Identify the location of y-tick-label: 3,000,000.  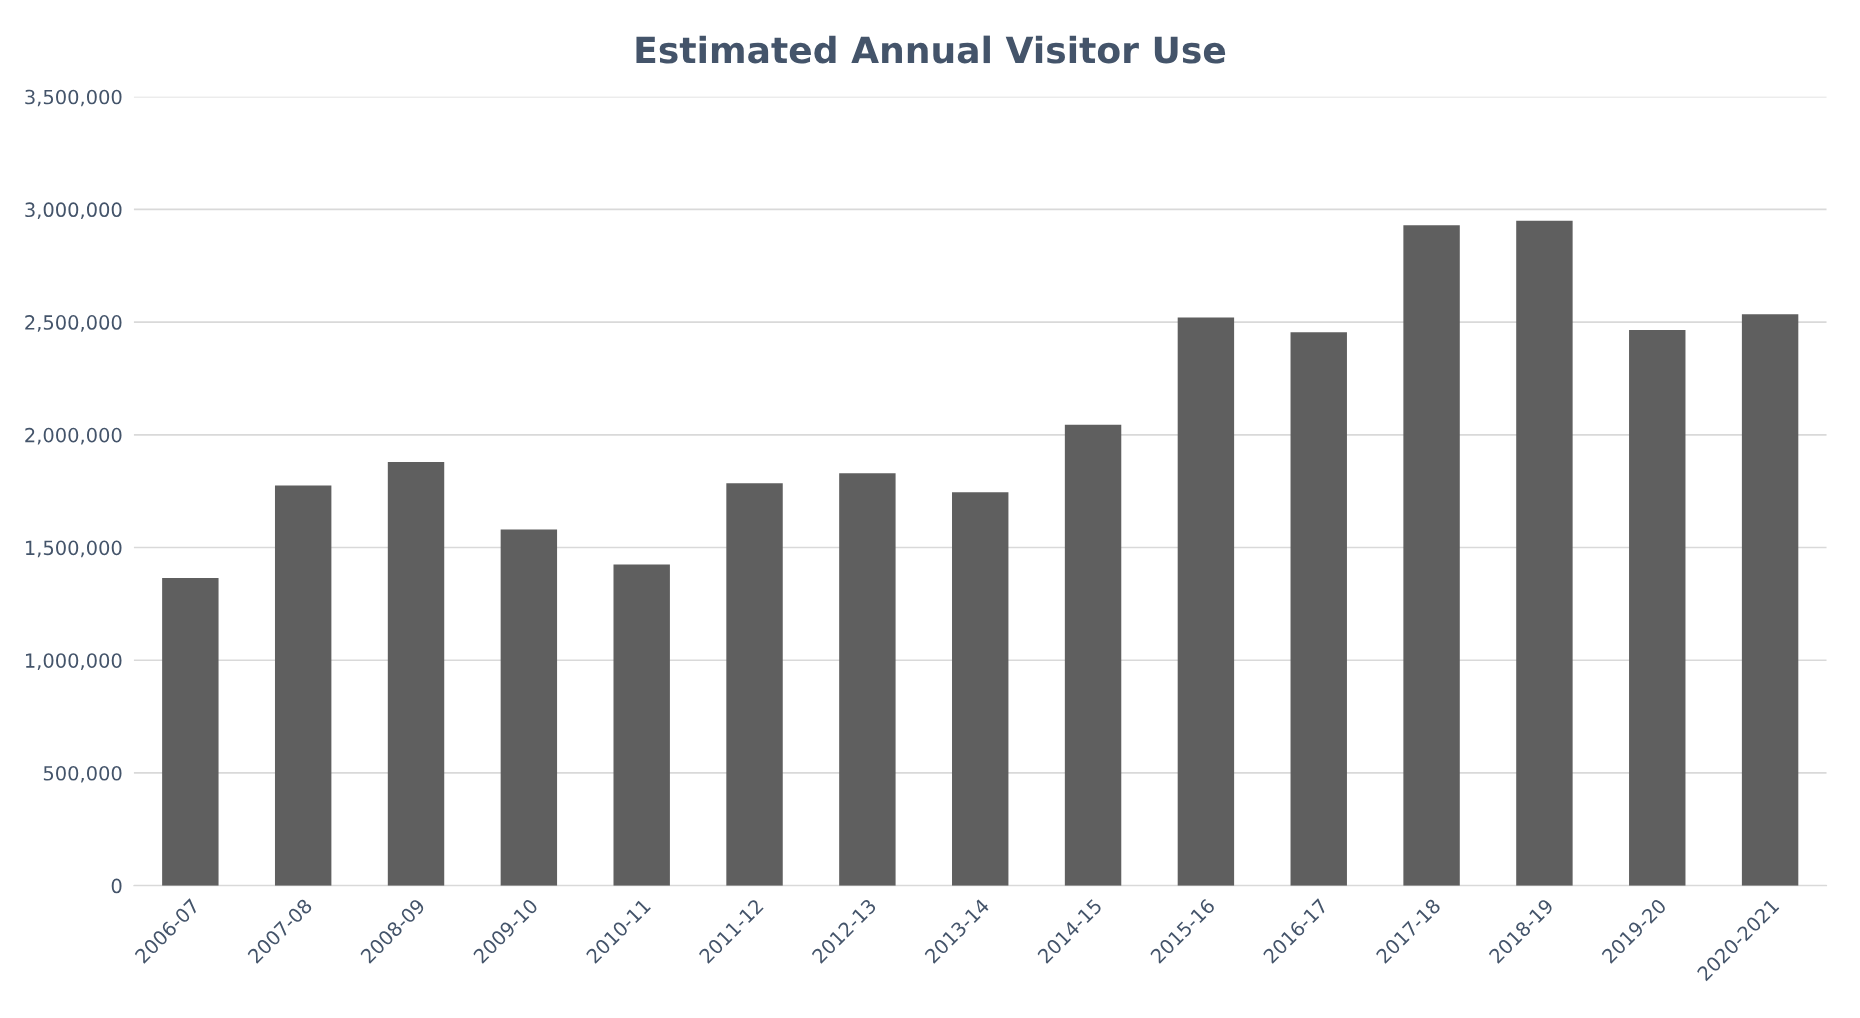
(73, 211).